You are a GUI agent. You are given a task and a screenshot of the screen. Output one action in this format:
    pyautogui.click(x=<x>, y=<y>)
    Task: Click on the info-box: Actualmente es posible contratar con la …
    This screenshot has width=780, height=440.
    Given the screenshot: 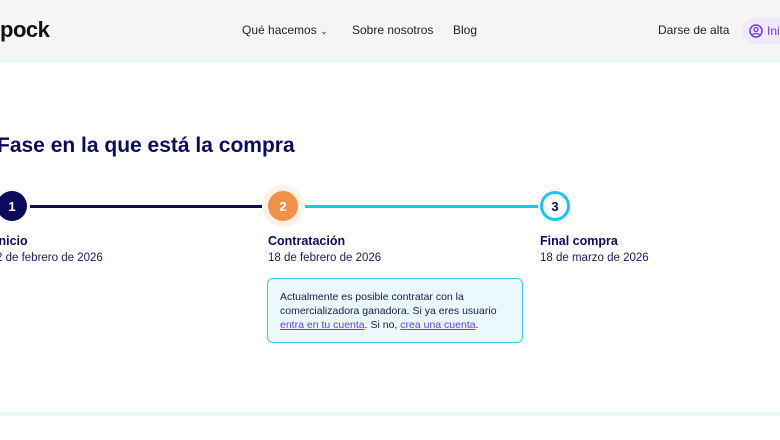 What is the action you would take?
    pyautogui.click(x=395, y=310)
    